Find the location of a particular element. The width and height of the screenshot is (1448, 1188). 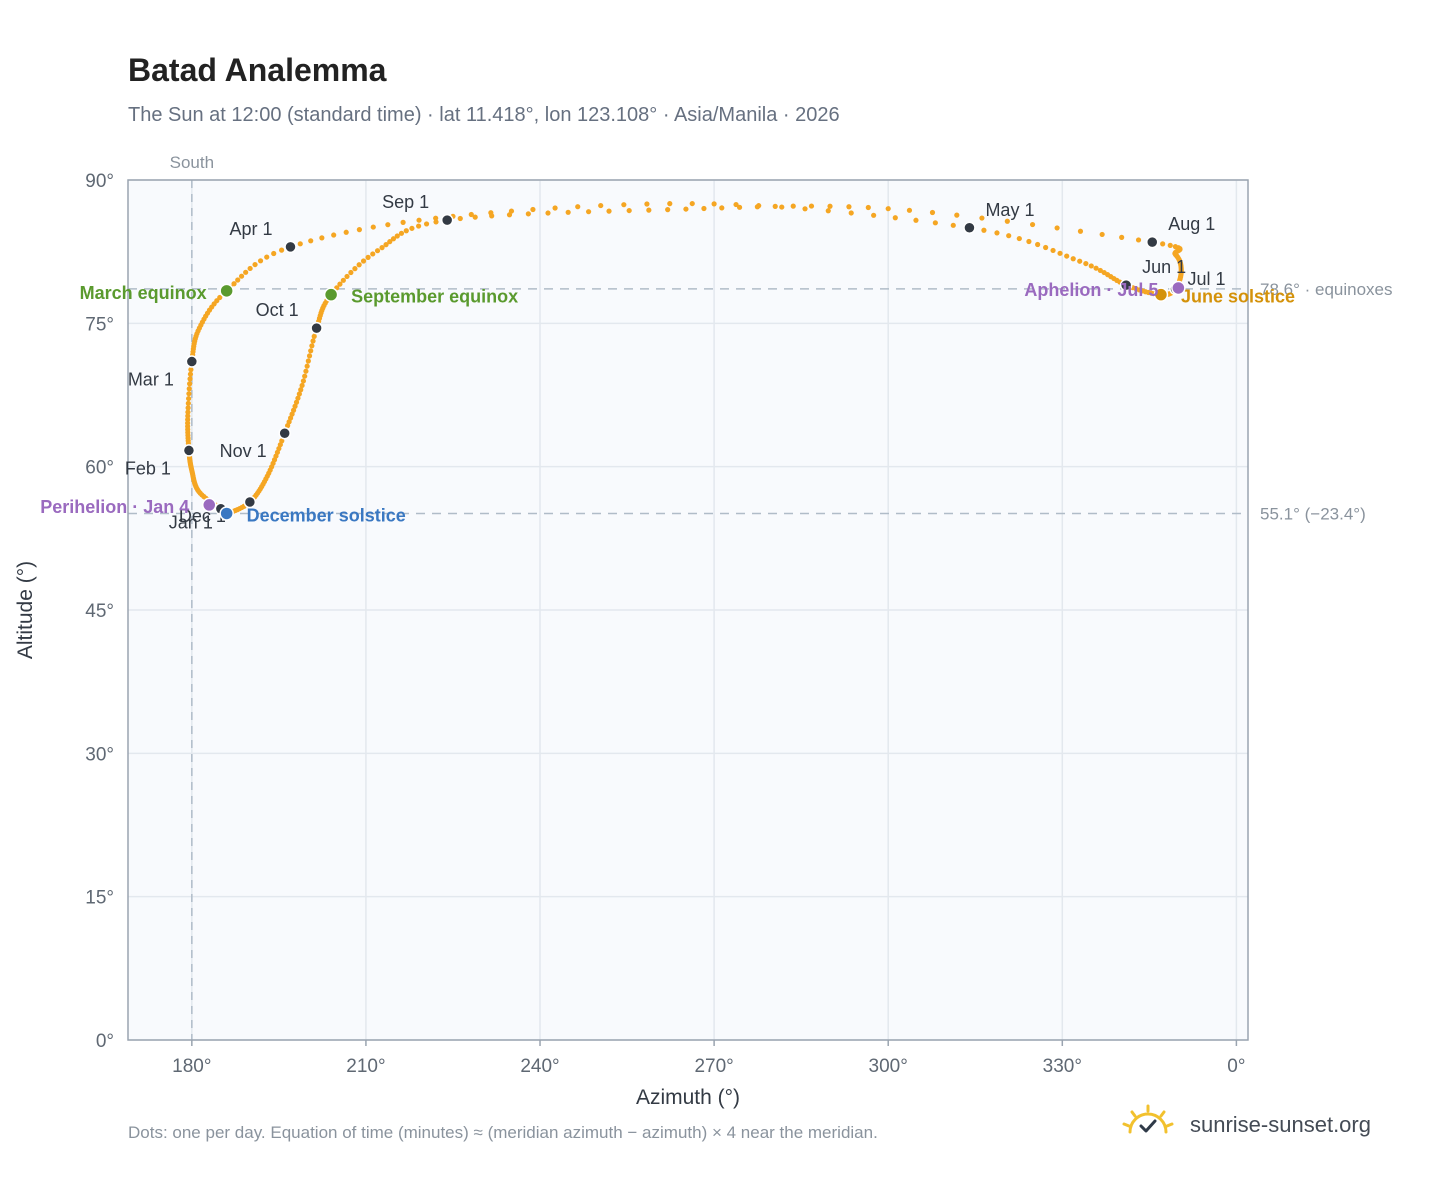

x-tick-label: 330° is located at coordinates (1062, 1066).